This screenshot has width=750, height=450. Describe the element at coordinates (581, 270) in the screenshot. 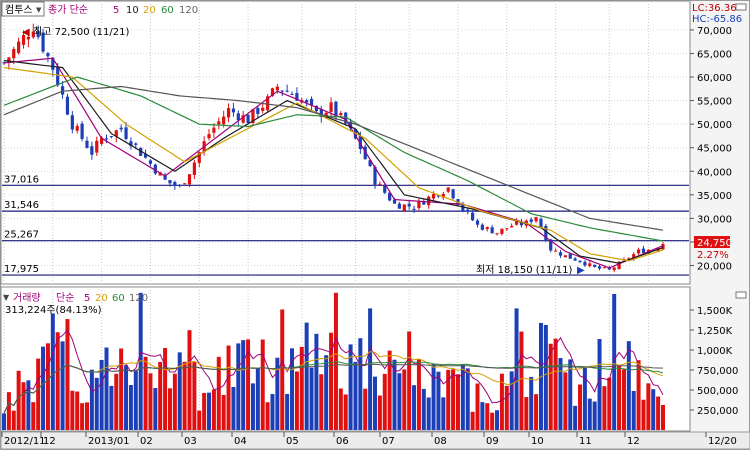

I see `low-arrow-icon: ▶` at that location.